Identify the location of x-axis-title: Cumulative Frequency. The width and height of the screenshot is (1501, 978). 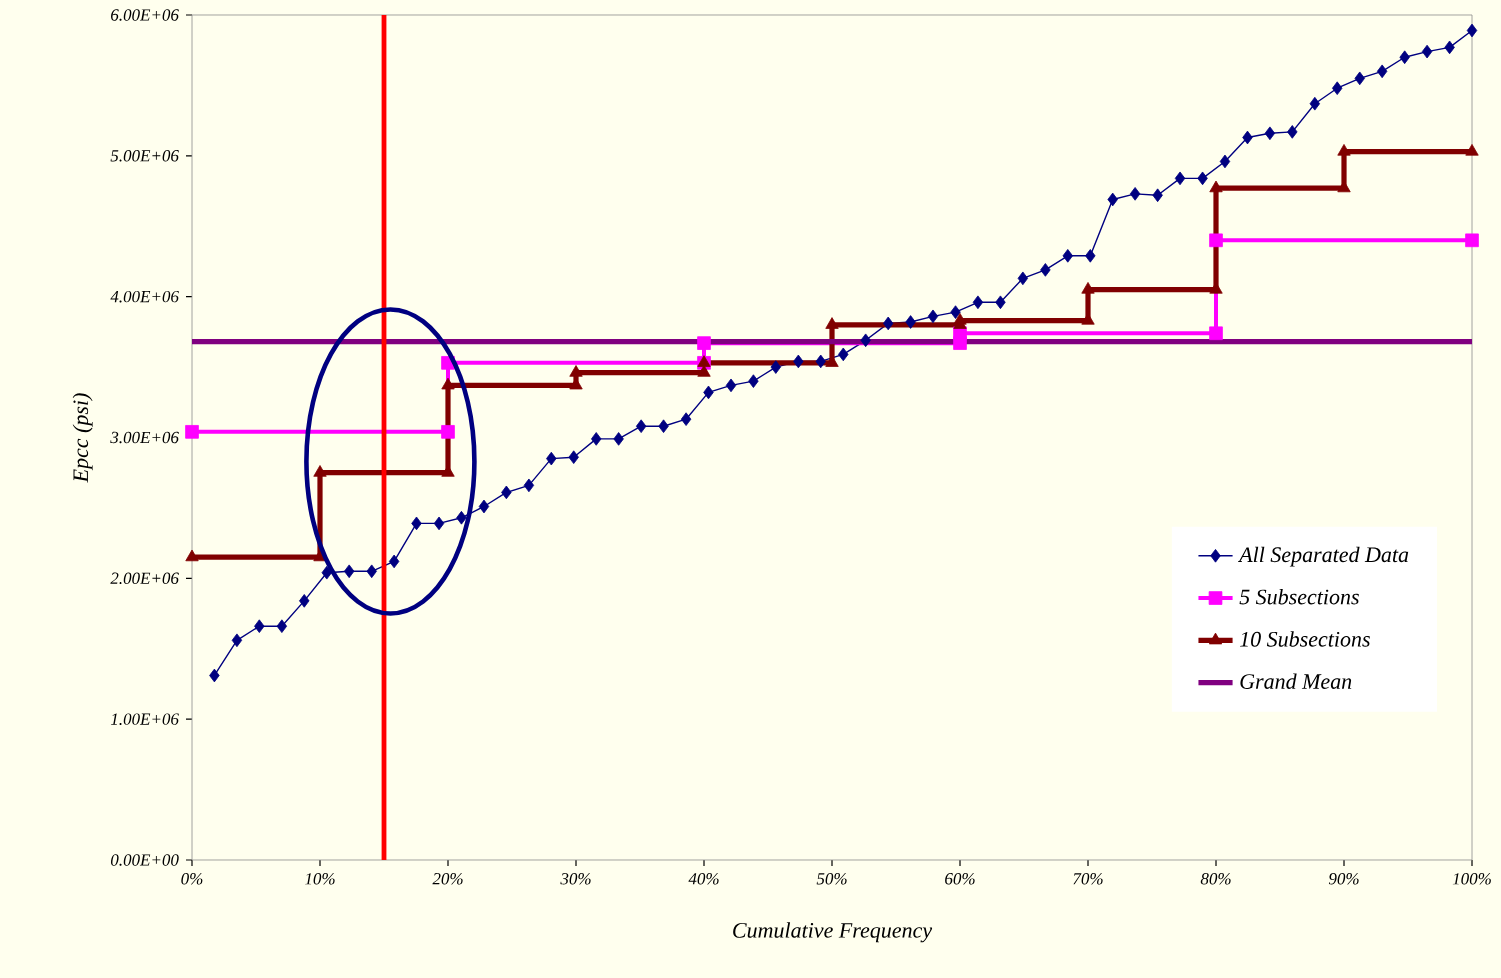
(833, 932).